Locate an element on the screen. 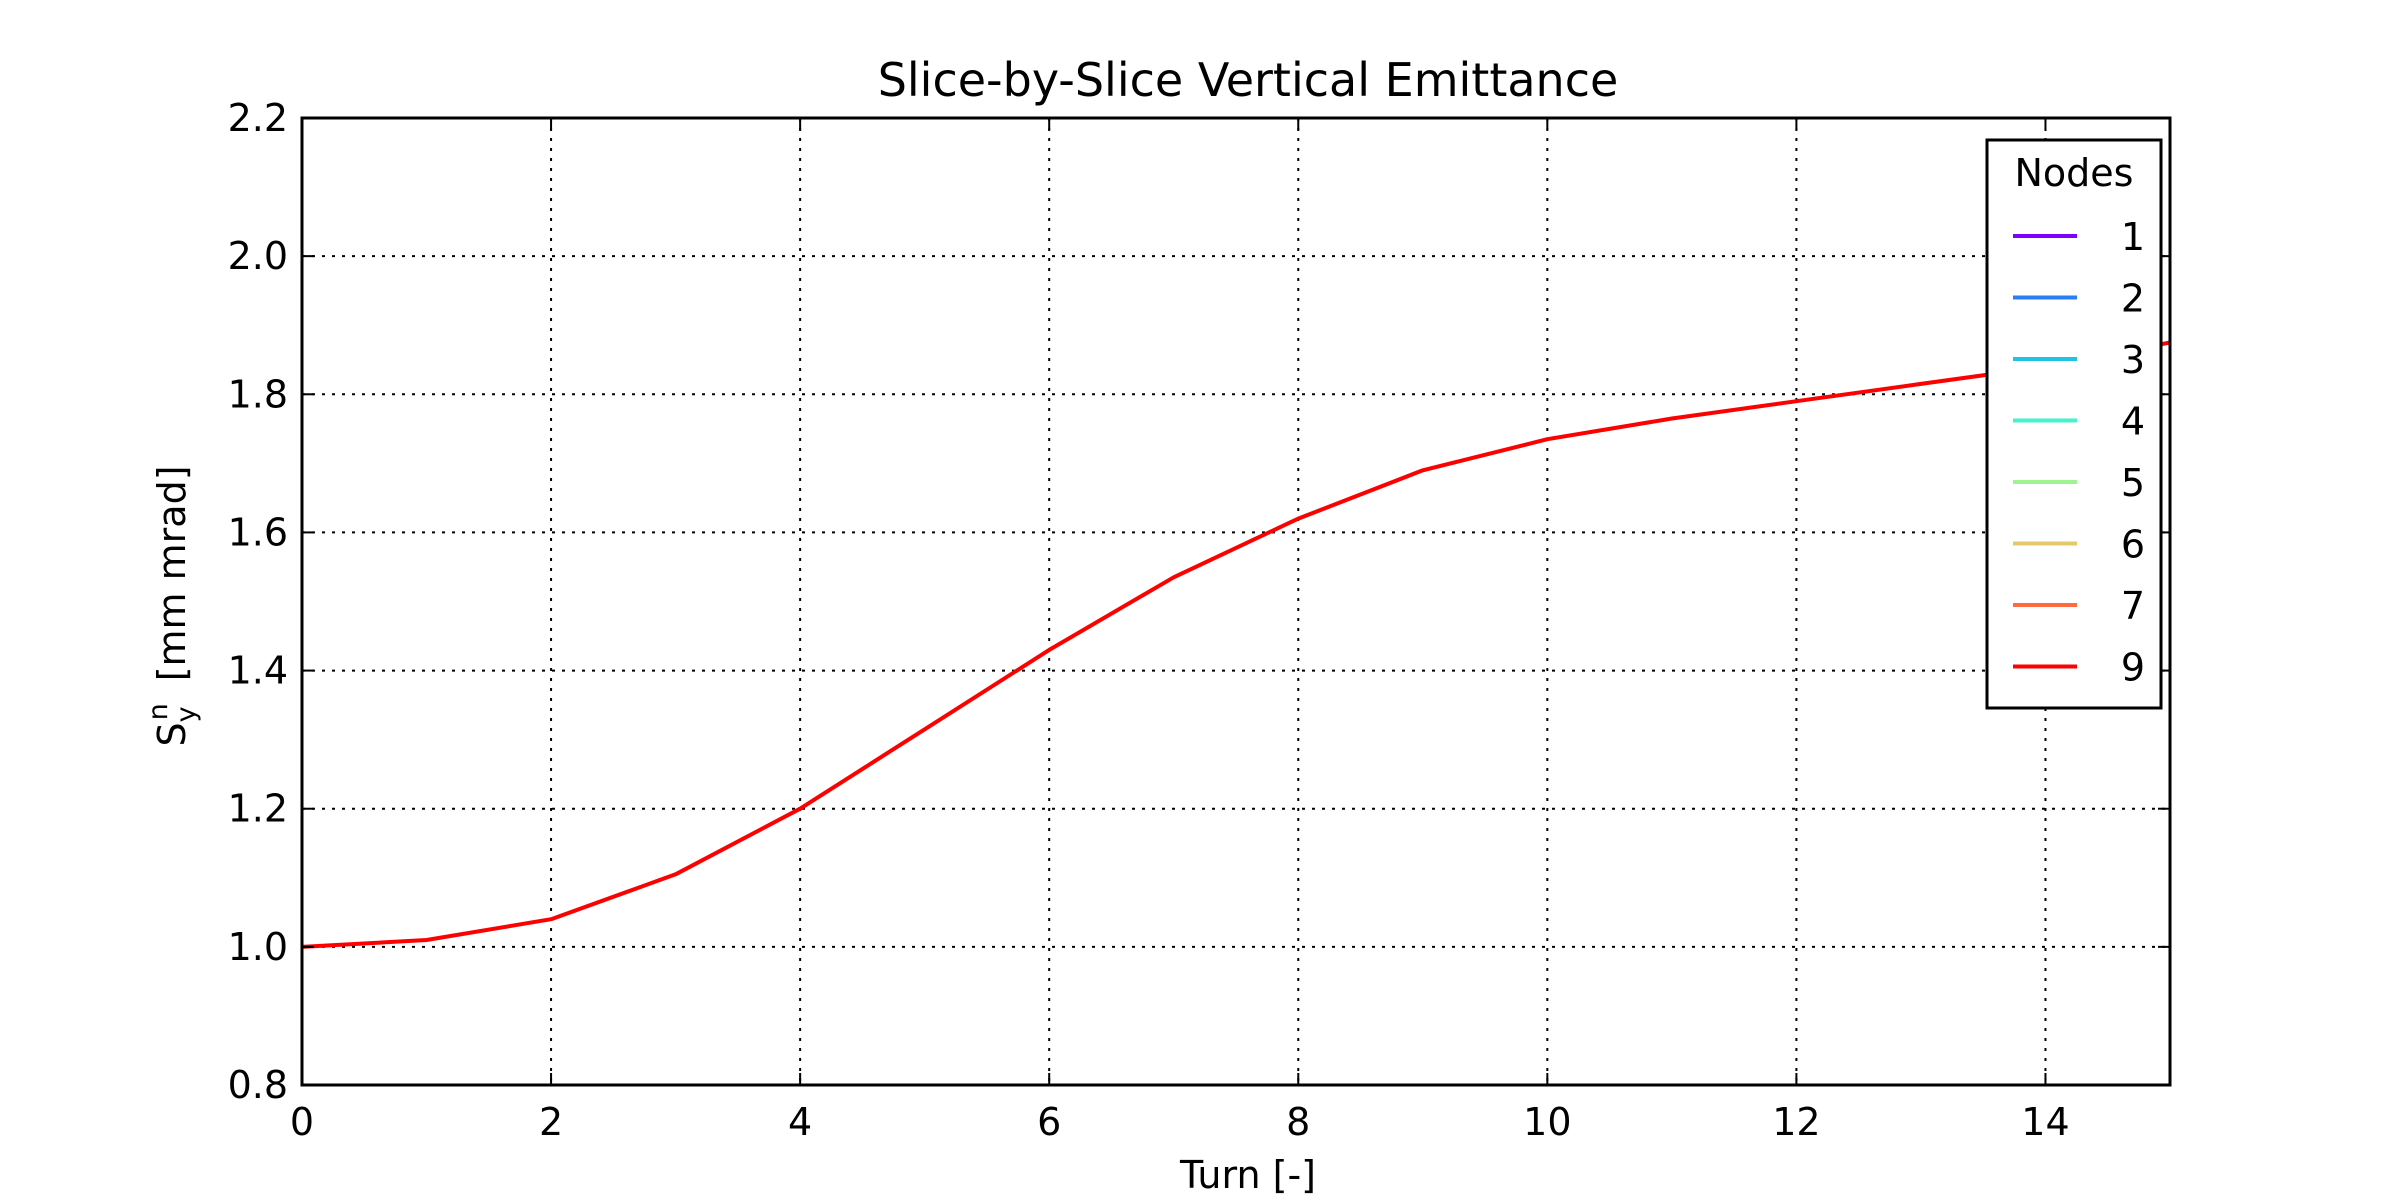  x-tick-label: 6 is located at coordinates (1049, 1122).